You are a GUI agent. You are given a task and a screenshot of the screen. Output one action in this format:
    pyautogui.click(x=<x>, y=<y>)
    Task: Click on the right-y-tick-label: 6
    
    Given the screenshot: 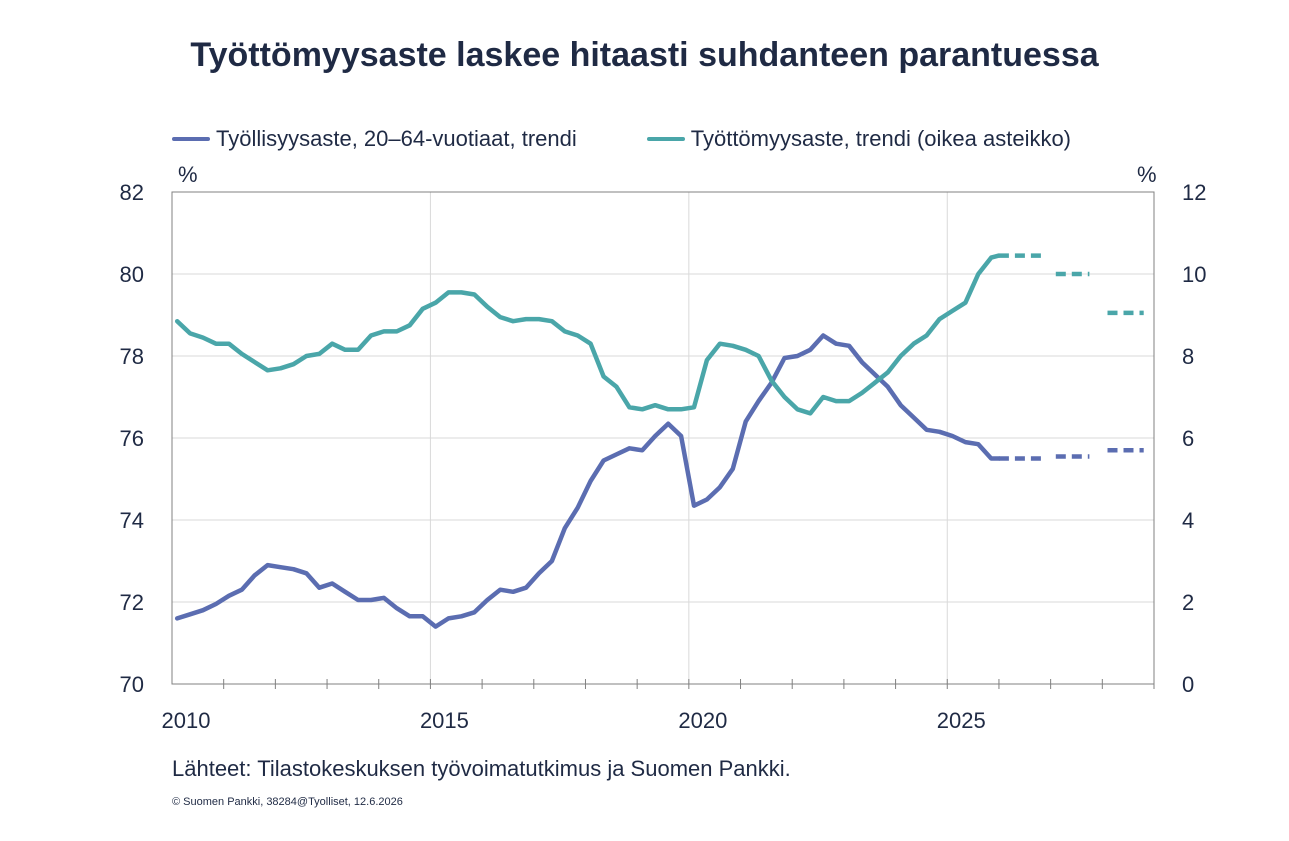 What is the action you would take?
    pyautogui.click(x=1188, y=438)
    